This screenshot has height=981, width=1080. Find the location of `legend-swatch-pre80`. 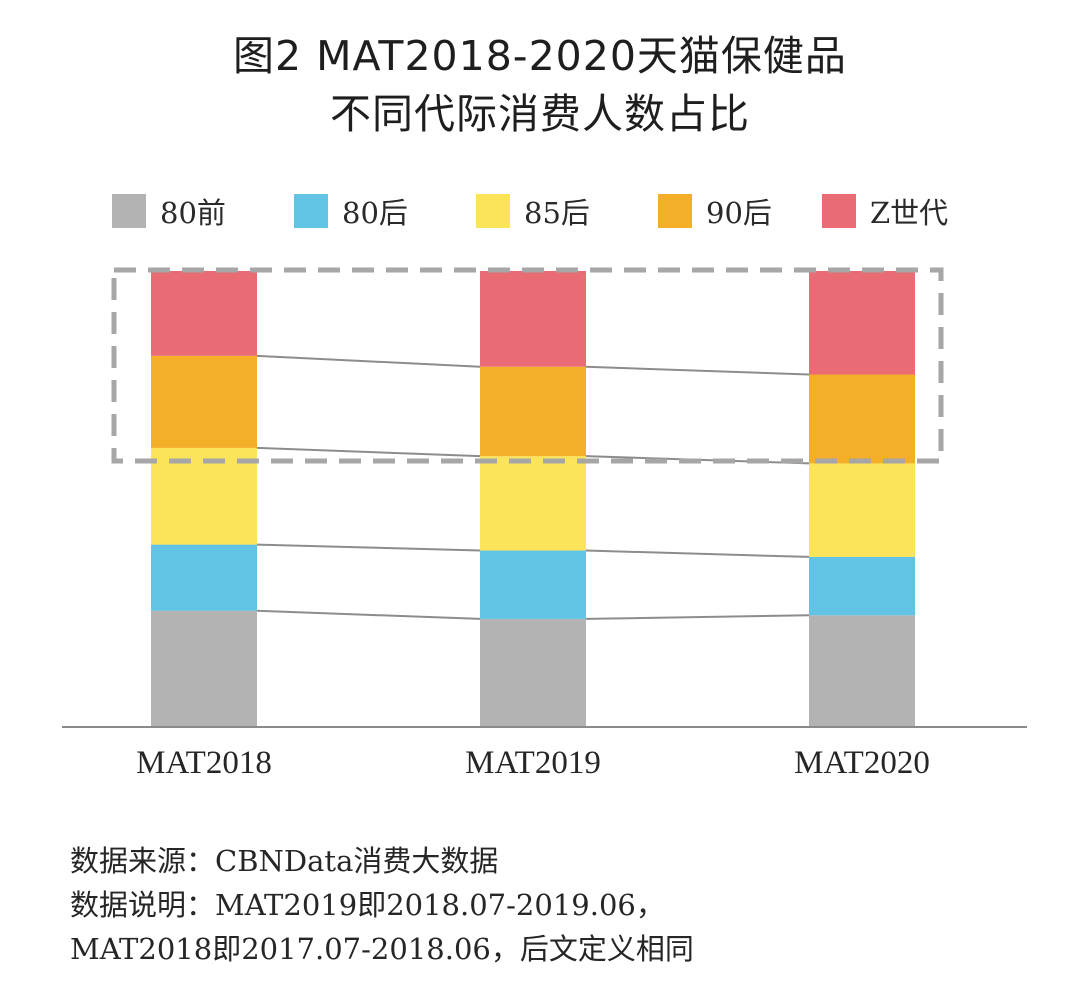

legend-swatch-pre80 is located at coordinates (129, 211).